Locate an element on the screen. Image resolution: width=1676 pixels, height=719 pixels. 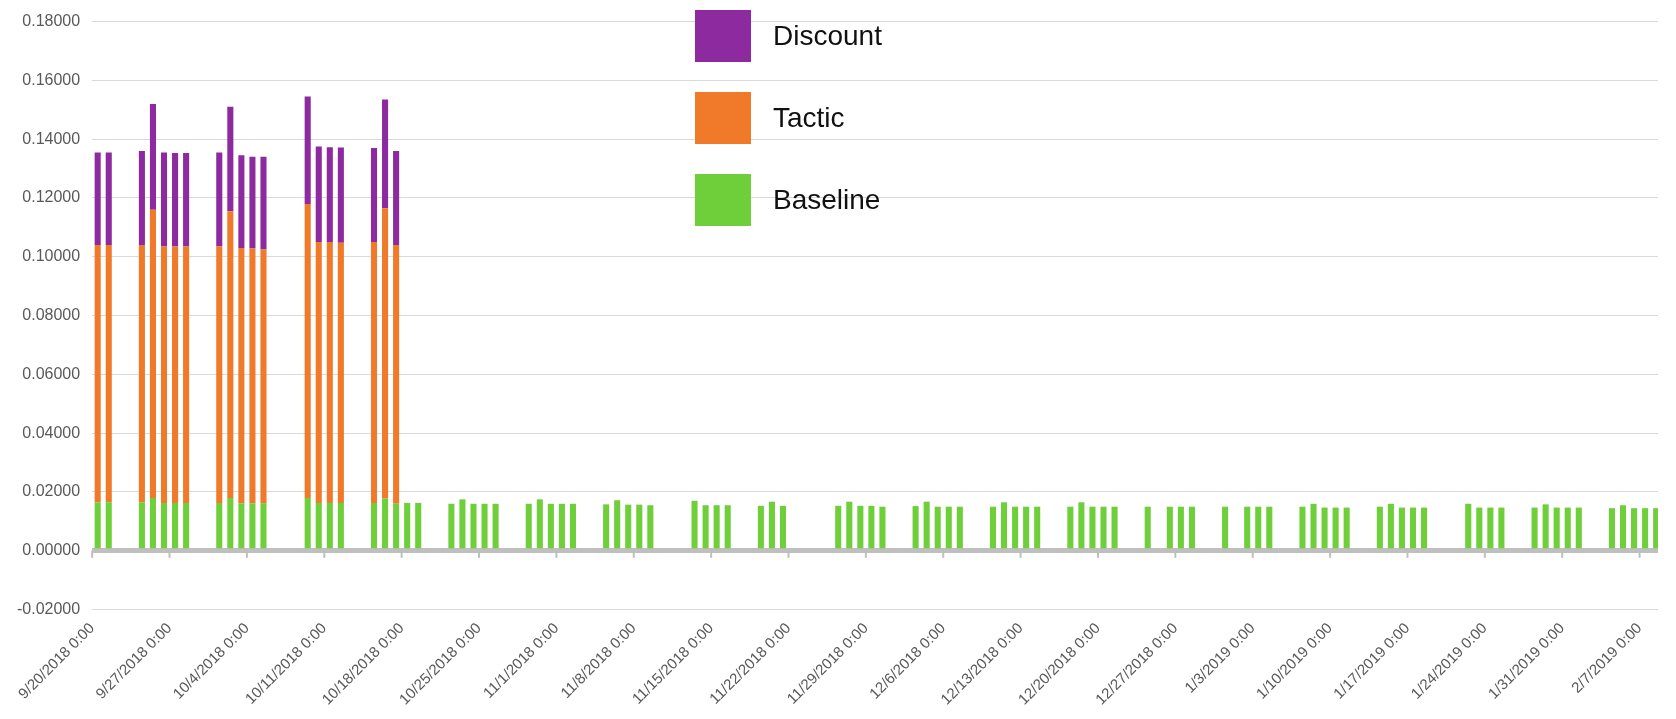
legend-label: Baseline is located at coordinates (827, 200).